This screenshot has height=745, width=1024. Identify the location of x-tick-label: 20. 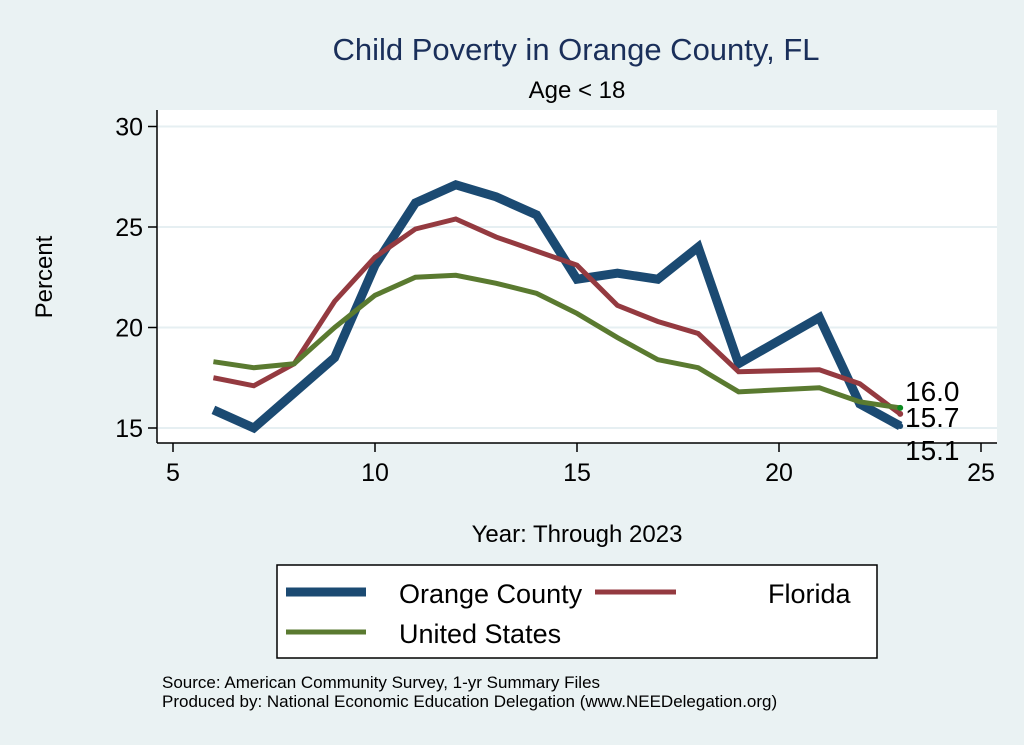
(779, 473).